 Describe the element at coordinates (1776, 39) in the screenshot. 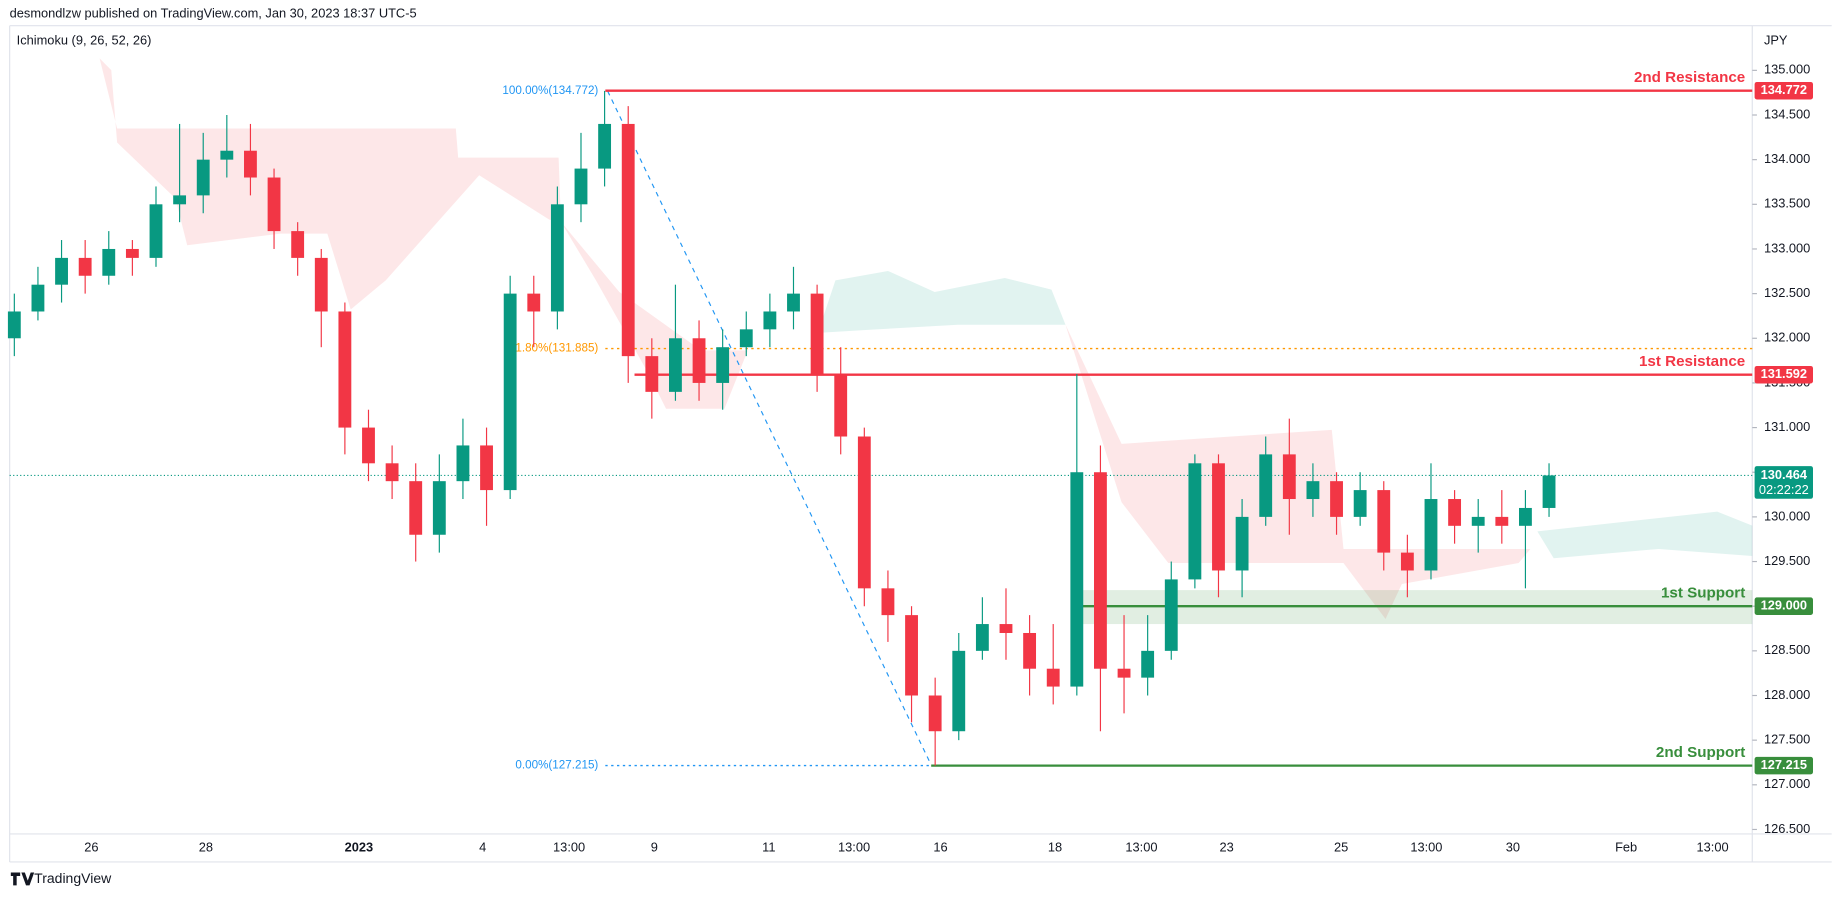

I see `currency: JPY` at that location.